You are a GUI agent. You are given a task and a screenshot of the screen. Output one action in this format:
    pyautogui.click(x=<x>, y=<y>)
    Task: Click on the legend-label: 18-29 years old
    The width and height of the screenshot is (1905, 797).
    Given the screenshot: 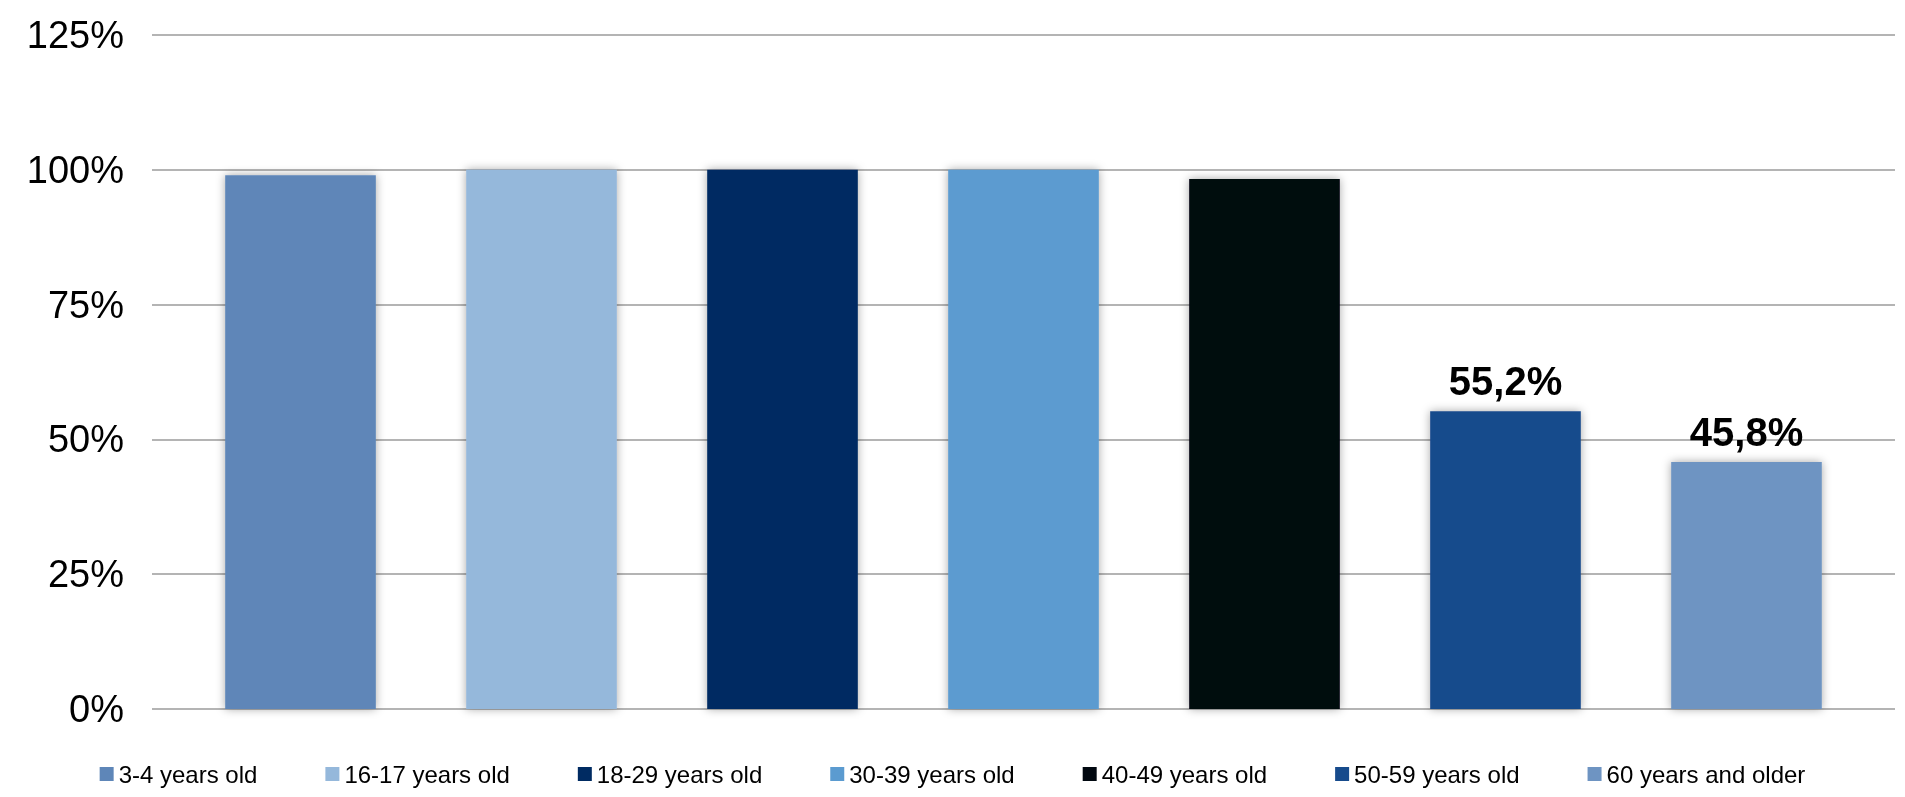 What is the action you would take?
    pyautogui.click(x=679, y=774)
    